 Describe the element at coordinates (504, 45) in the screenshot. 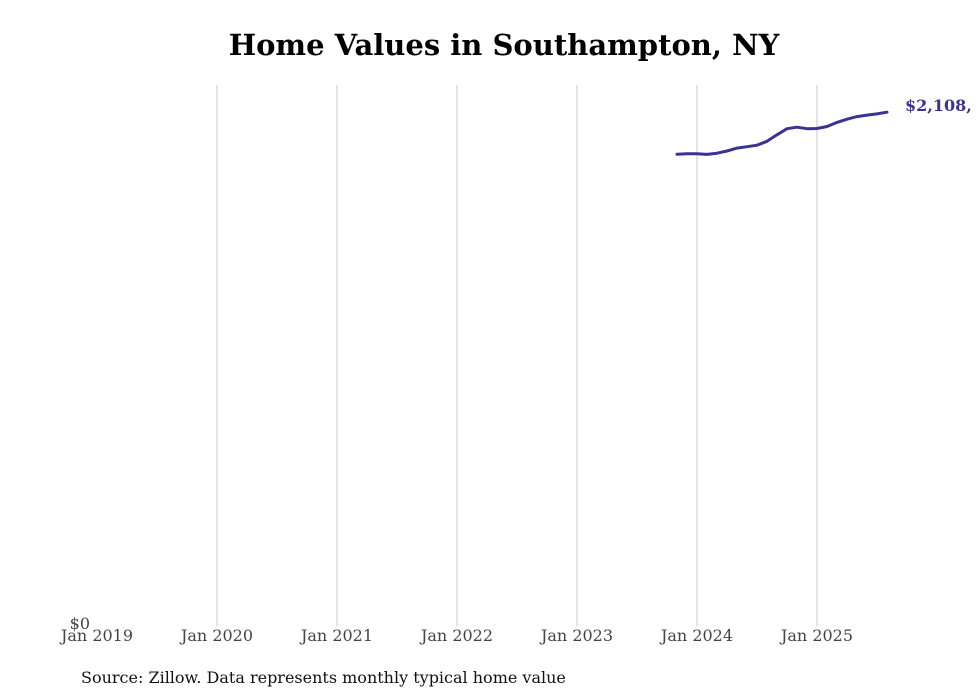

I see `chart-title: Home Values in Southampton, NY` at that location.